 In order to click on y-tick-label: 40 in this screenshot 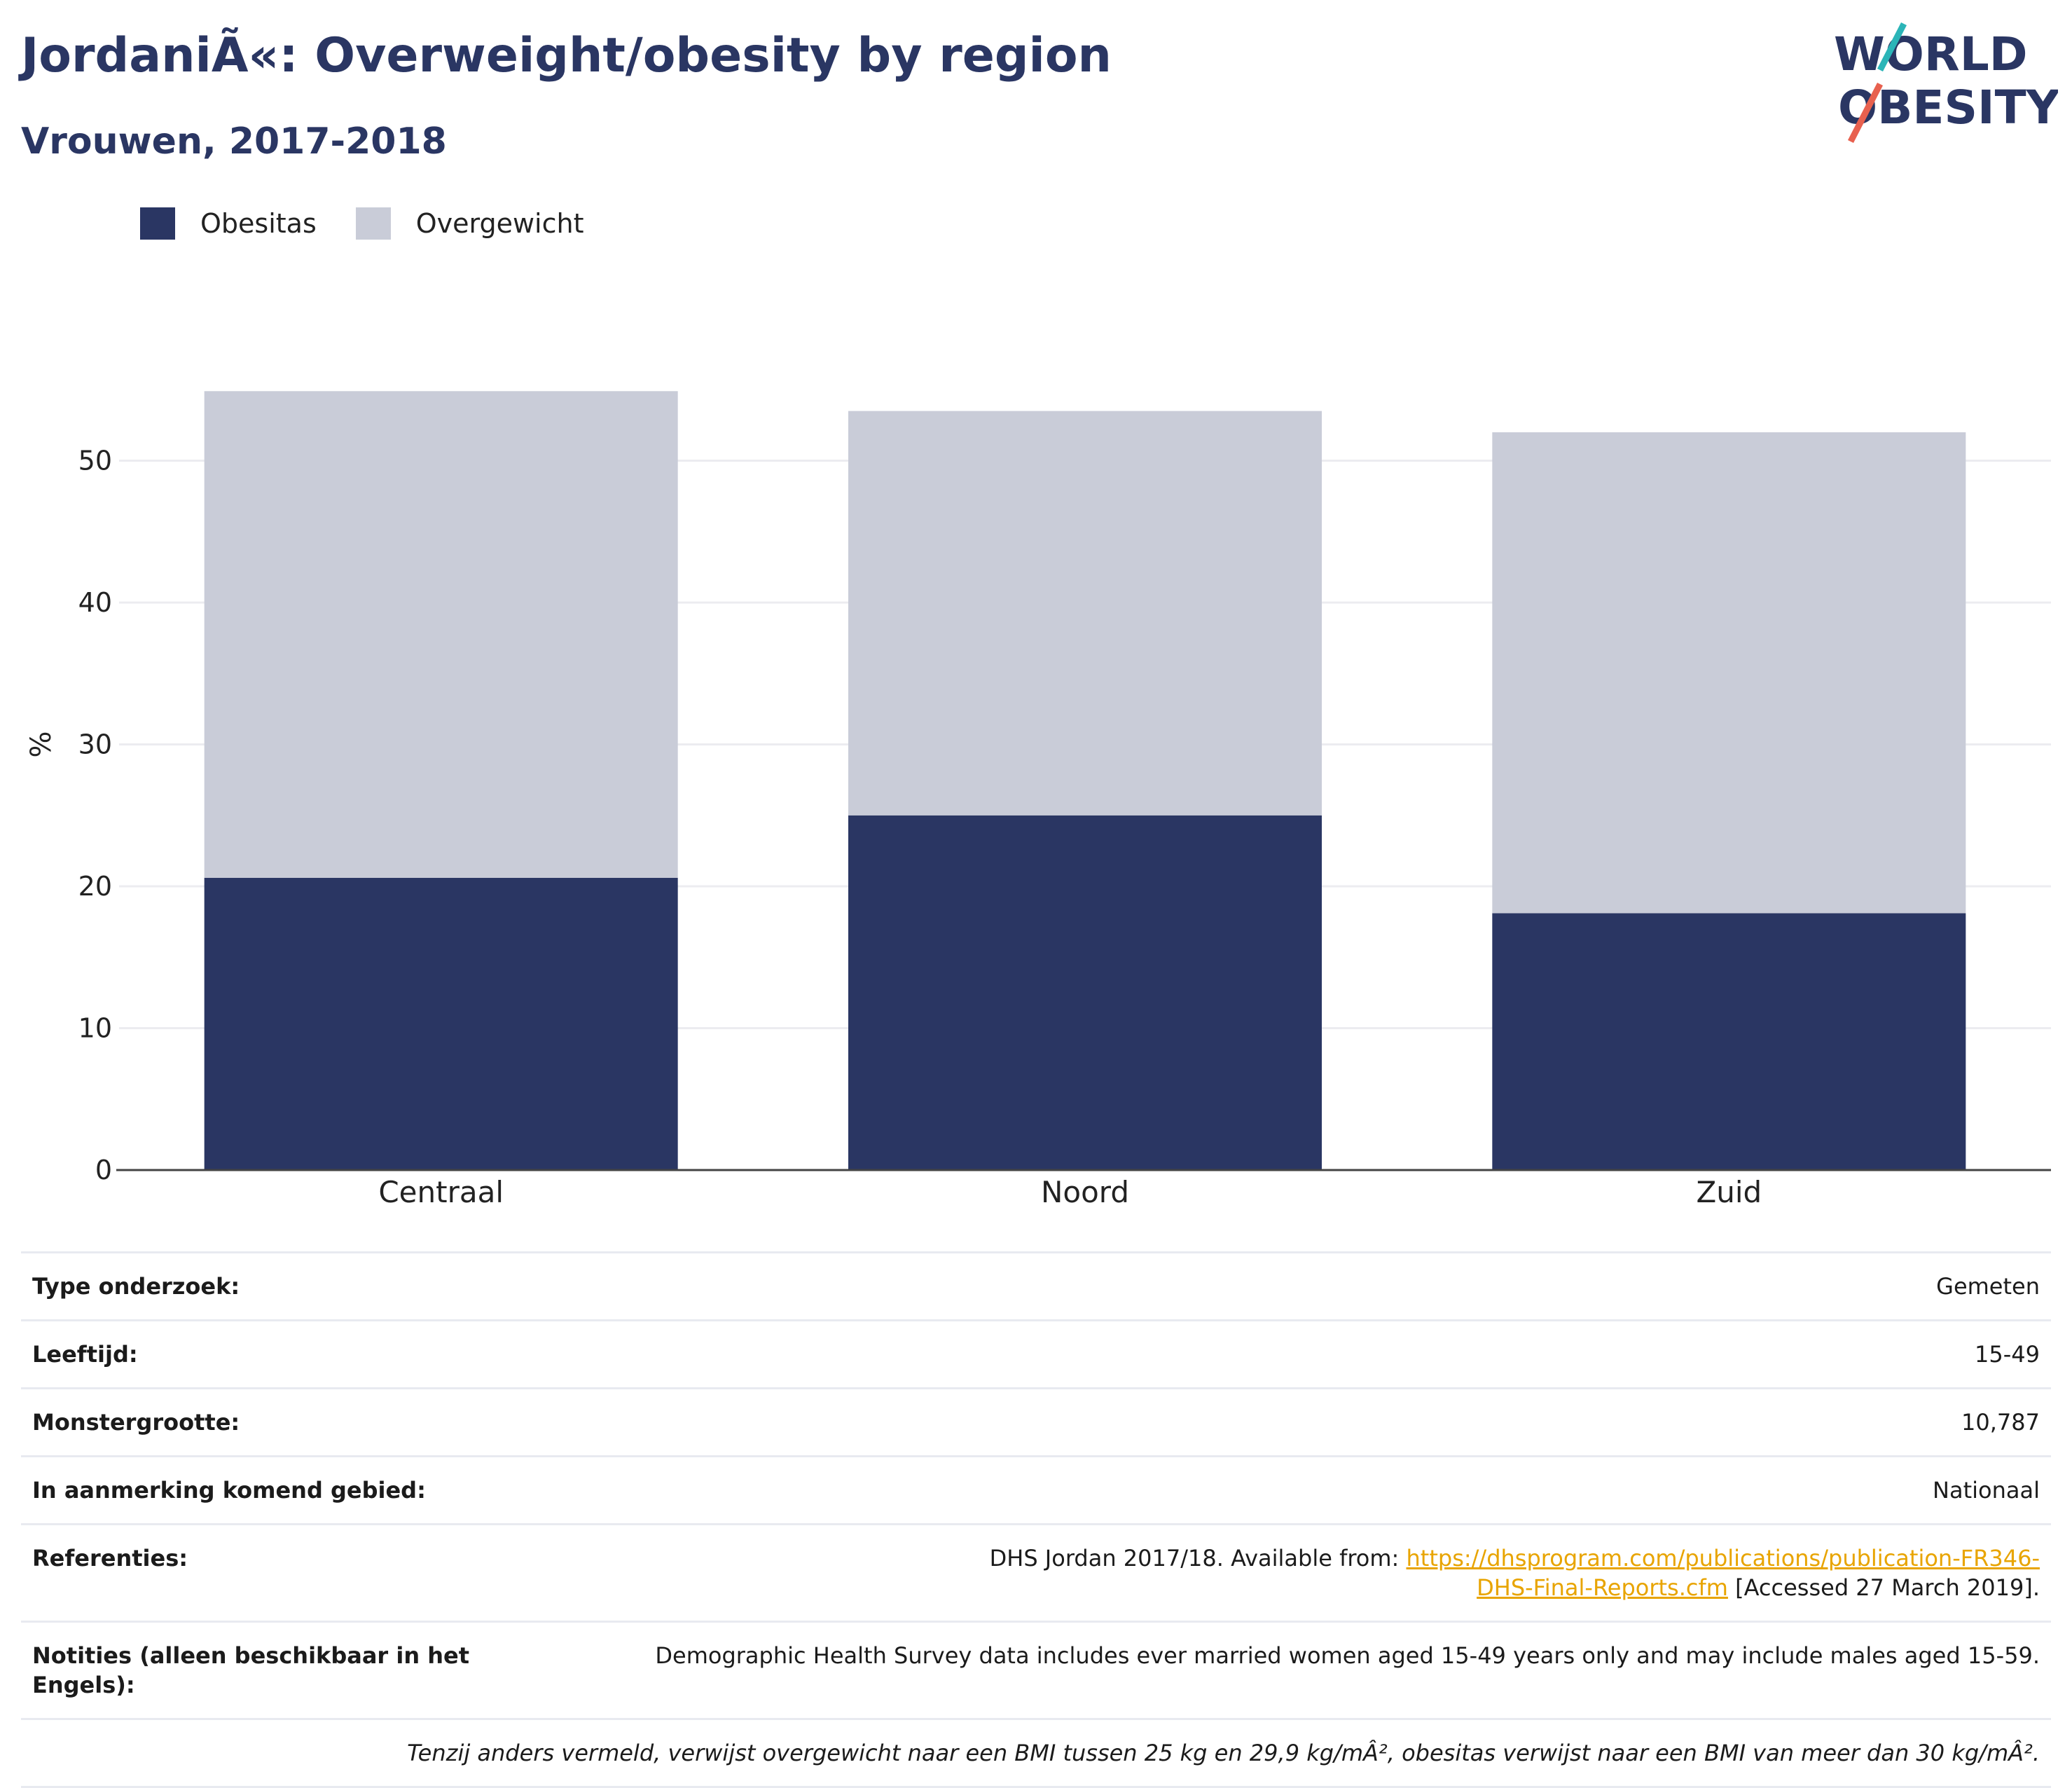, I will do `click(95, 602)`.